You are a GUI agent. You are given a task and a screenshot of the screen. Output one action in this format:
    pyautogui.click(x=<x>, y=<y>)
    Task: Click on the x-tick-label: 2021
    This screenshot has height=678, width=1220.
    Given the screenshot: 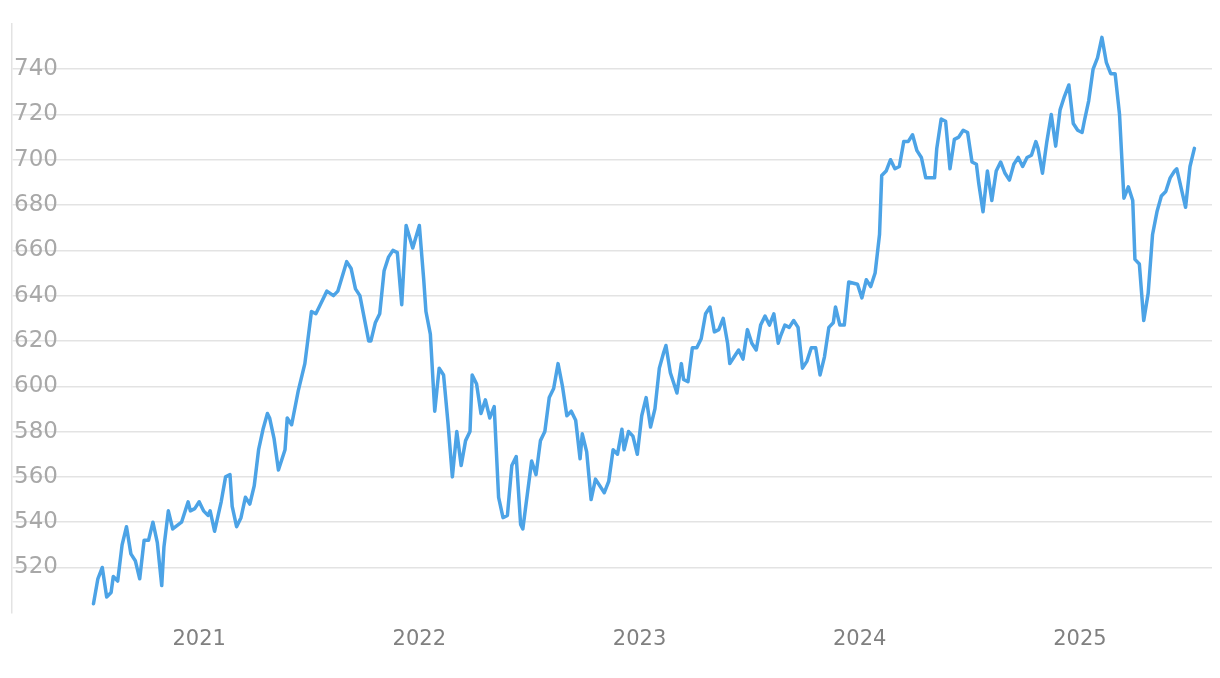 What is the action you would take?
    pyautogui.click(x=199, y=637)
    